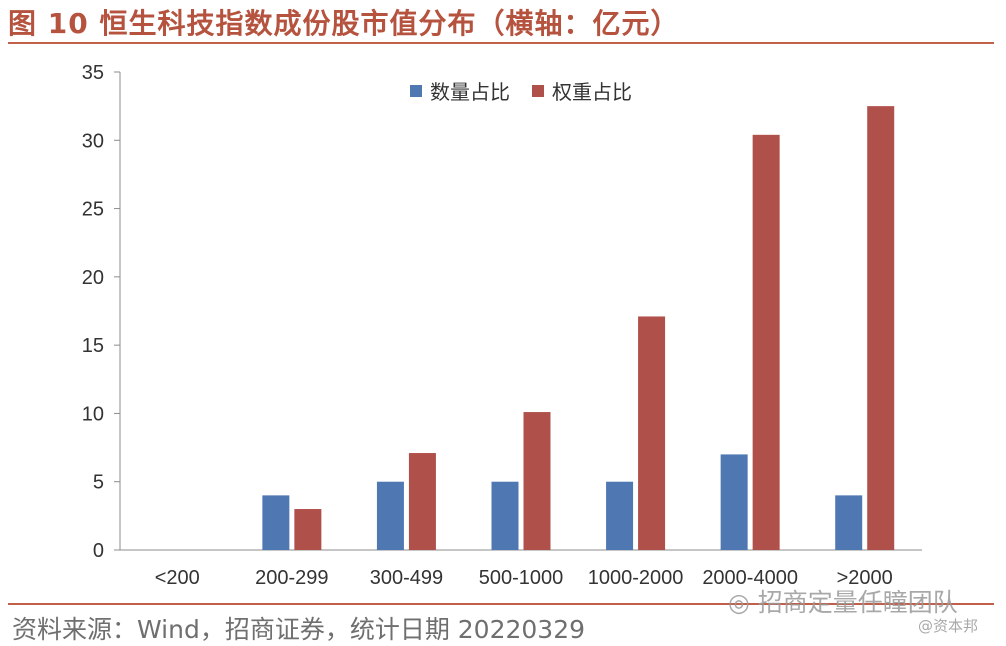 This screenshot has width=1006, height=646. What do you see at coordinates (93, 278) in the screenshot?
I see `y-tick-label: 20` at bounding box center [93, 278].